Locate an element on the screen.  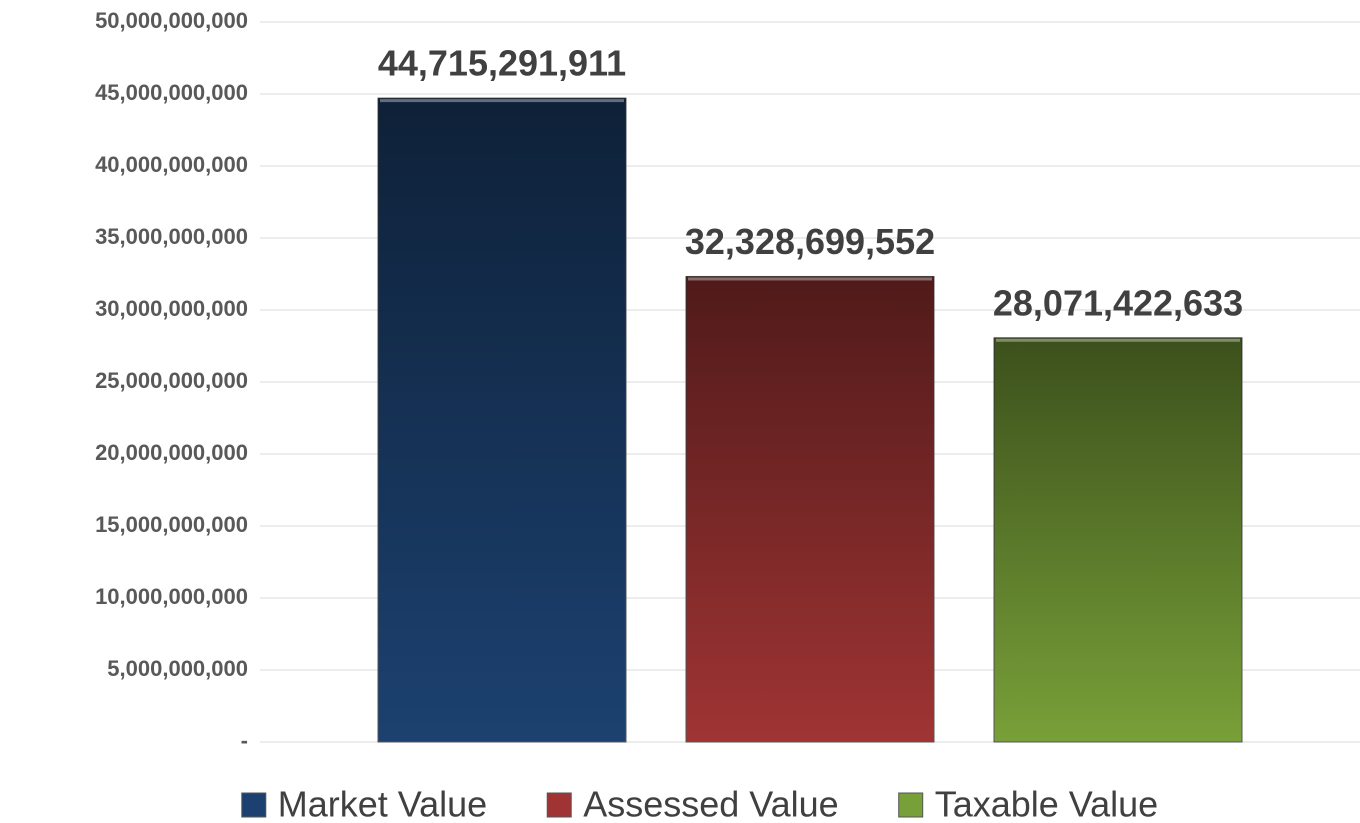
y-tick-label: 20,000,000,000 is located at coordinates (171, 452).